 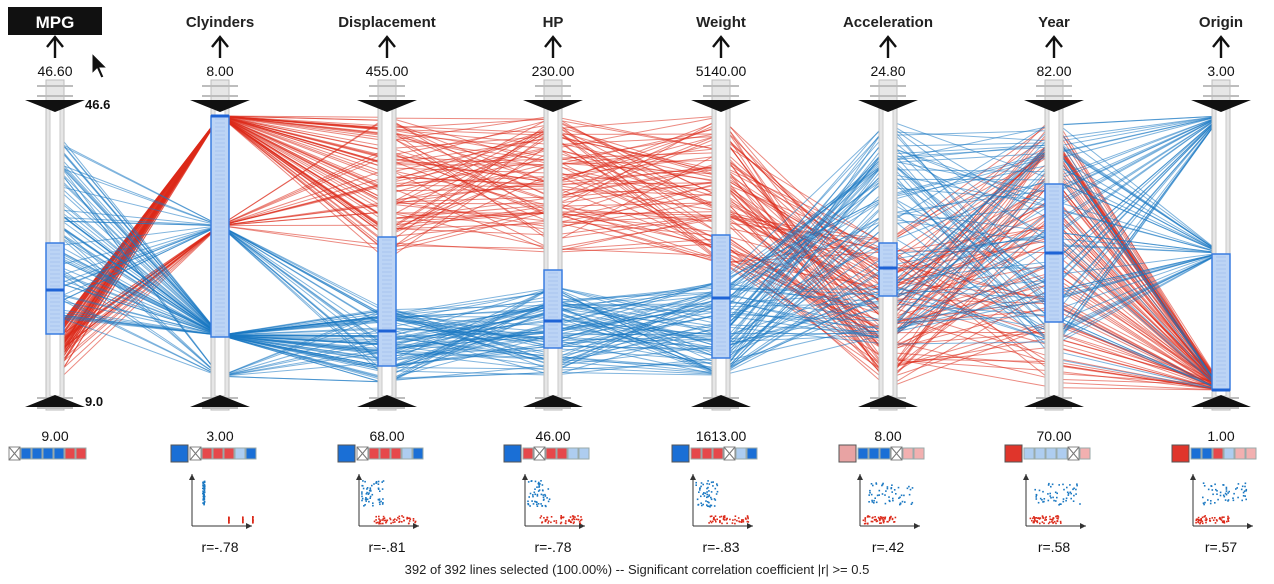 I want to click on axis-origin: Origin 3.00 1.00, so click(x=1221, y=229).